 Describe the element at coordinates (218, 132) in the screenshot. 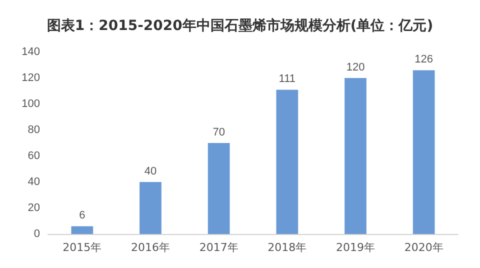

I see `data-label: 70` at that location.